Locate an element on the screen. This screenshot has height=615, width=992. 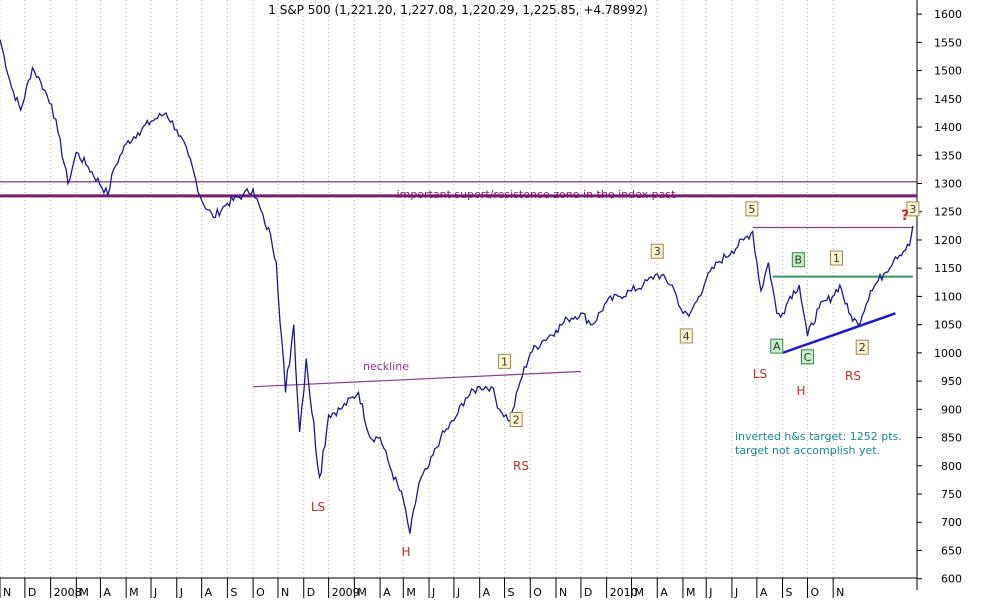
wave-label: C is located at coordinates (807, 357).